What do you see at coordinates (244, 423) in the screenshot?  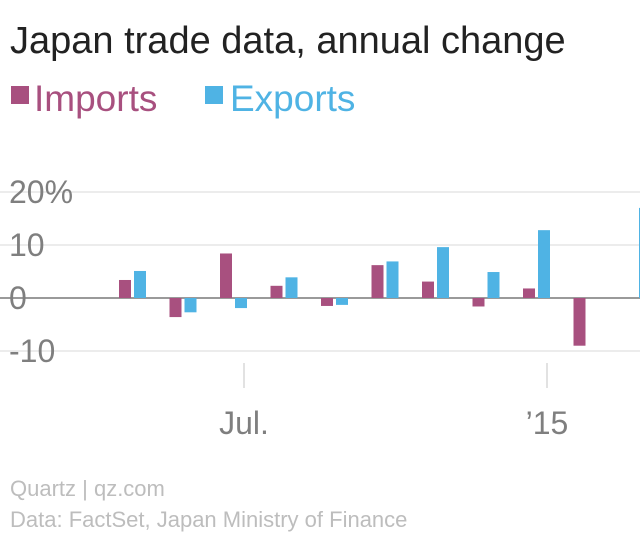 I see `x-tick-label: Jul.` at bounding box center [244, 423].